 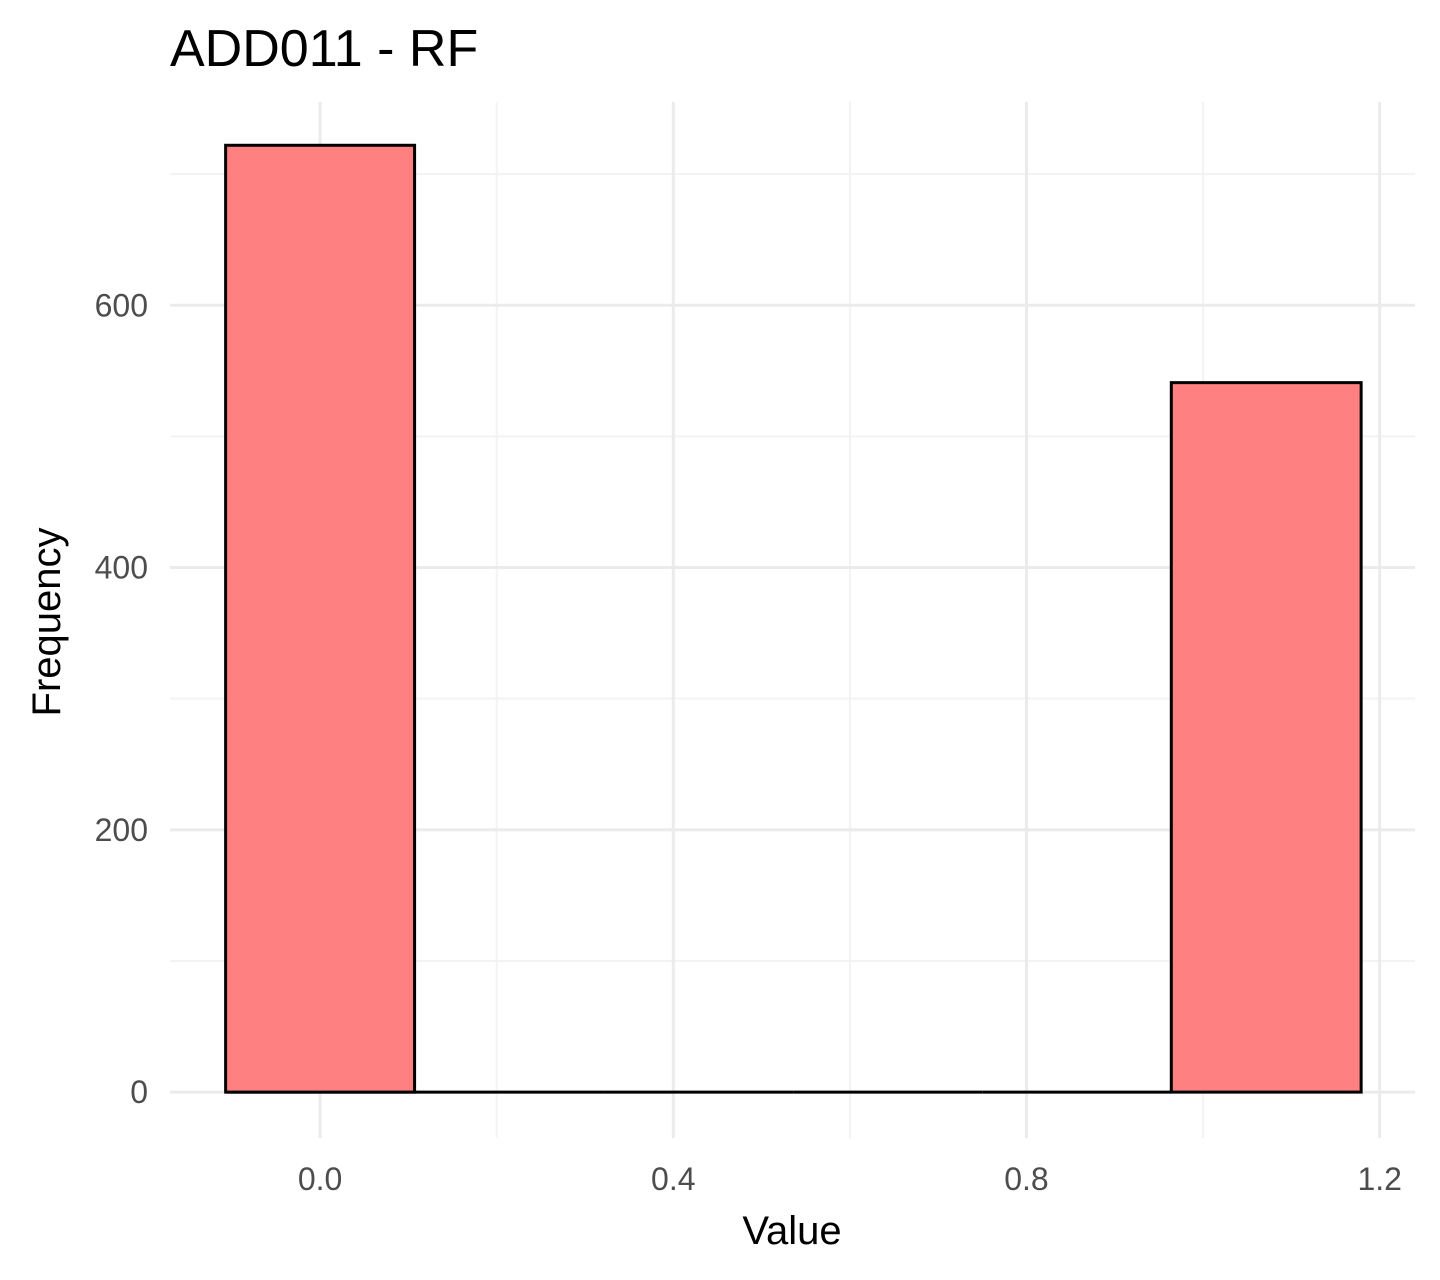 What do you see at coordinates (121, 568) in the screenshot?
I see `y-tick-label: 400` at bounding box center [121, 568].